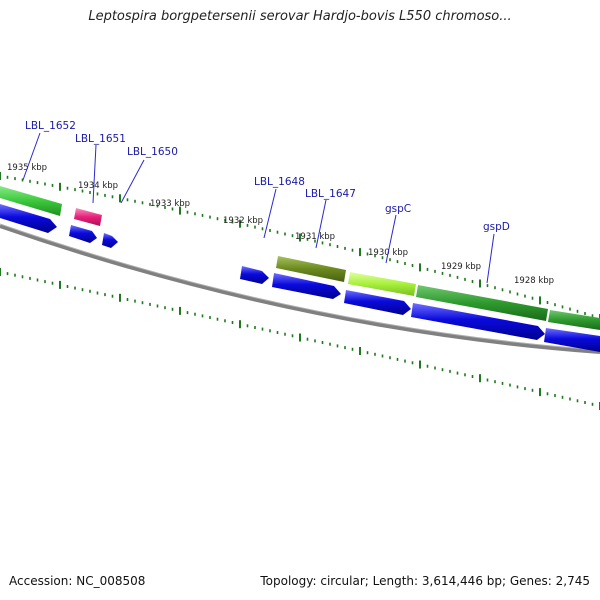  I want to click on gene-label-lbl-1652: LBL_1652, so click(50, 126).